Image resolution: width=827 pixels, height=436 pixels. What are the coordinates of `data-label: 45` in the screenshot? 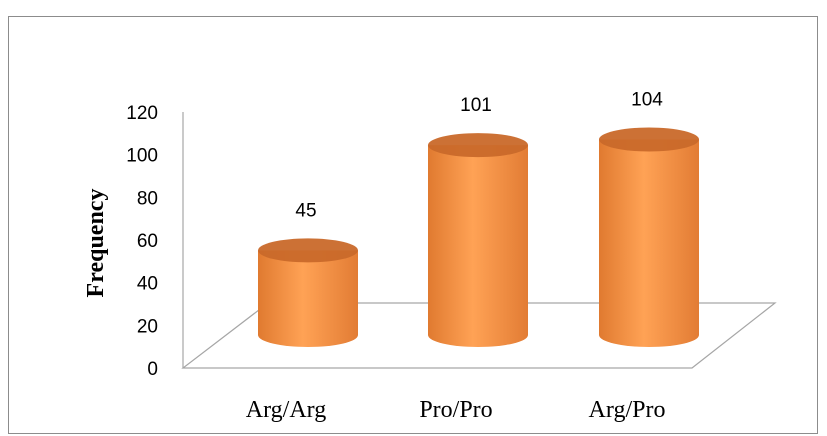 It's located at (305, 210).